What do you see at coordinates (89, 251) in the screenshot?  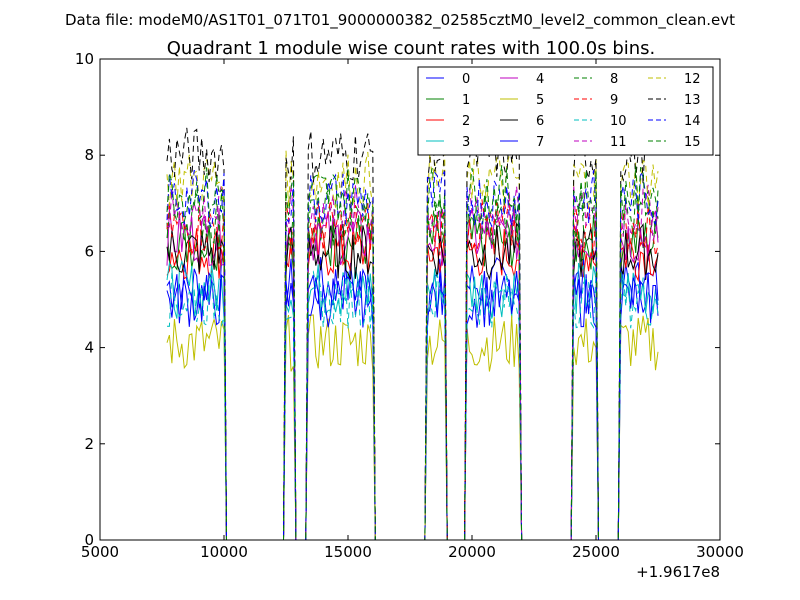 I see `y-tick-label: 6` at bounding box center [89, 251].